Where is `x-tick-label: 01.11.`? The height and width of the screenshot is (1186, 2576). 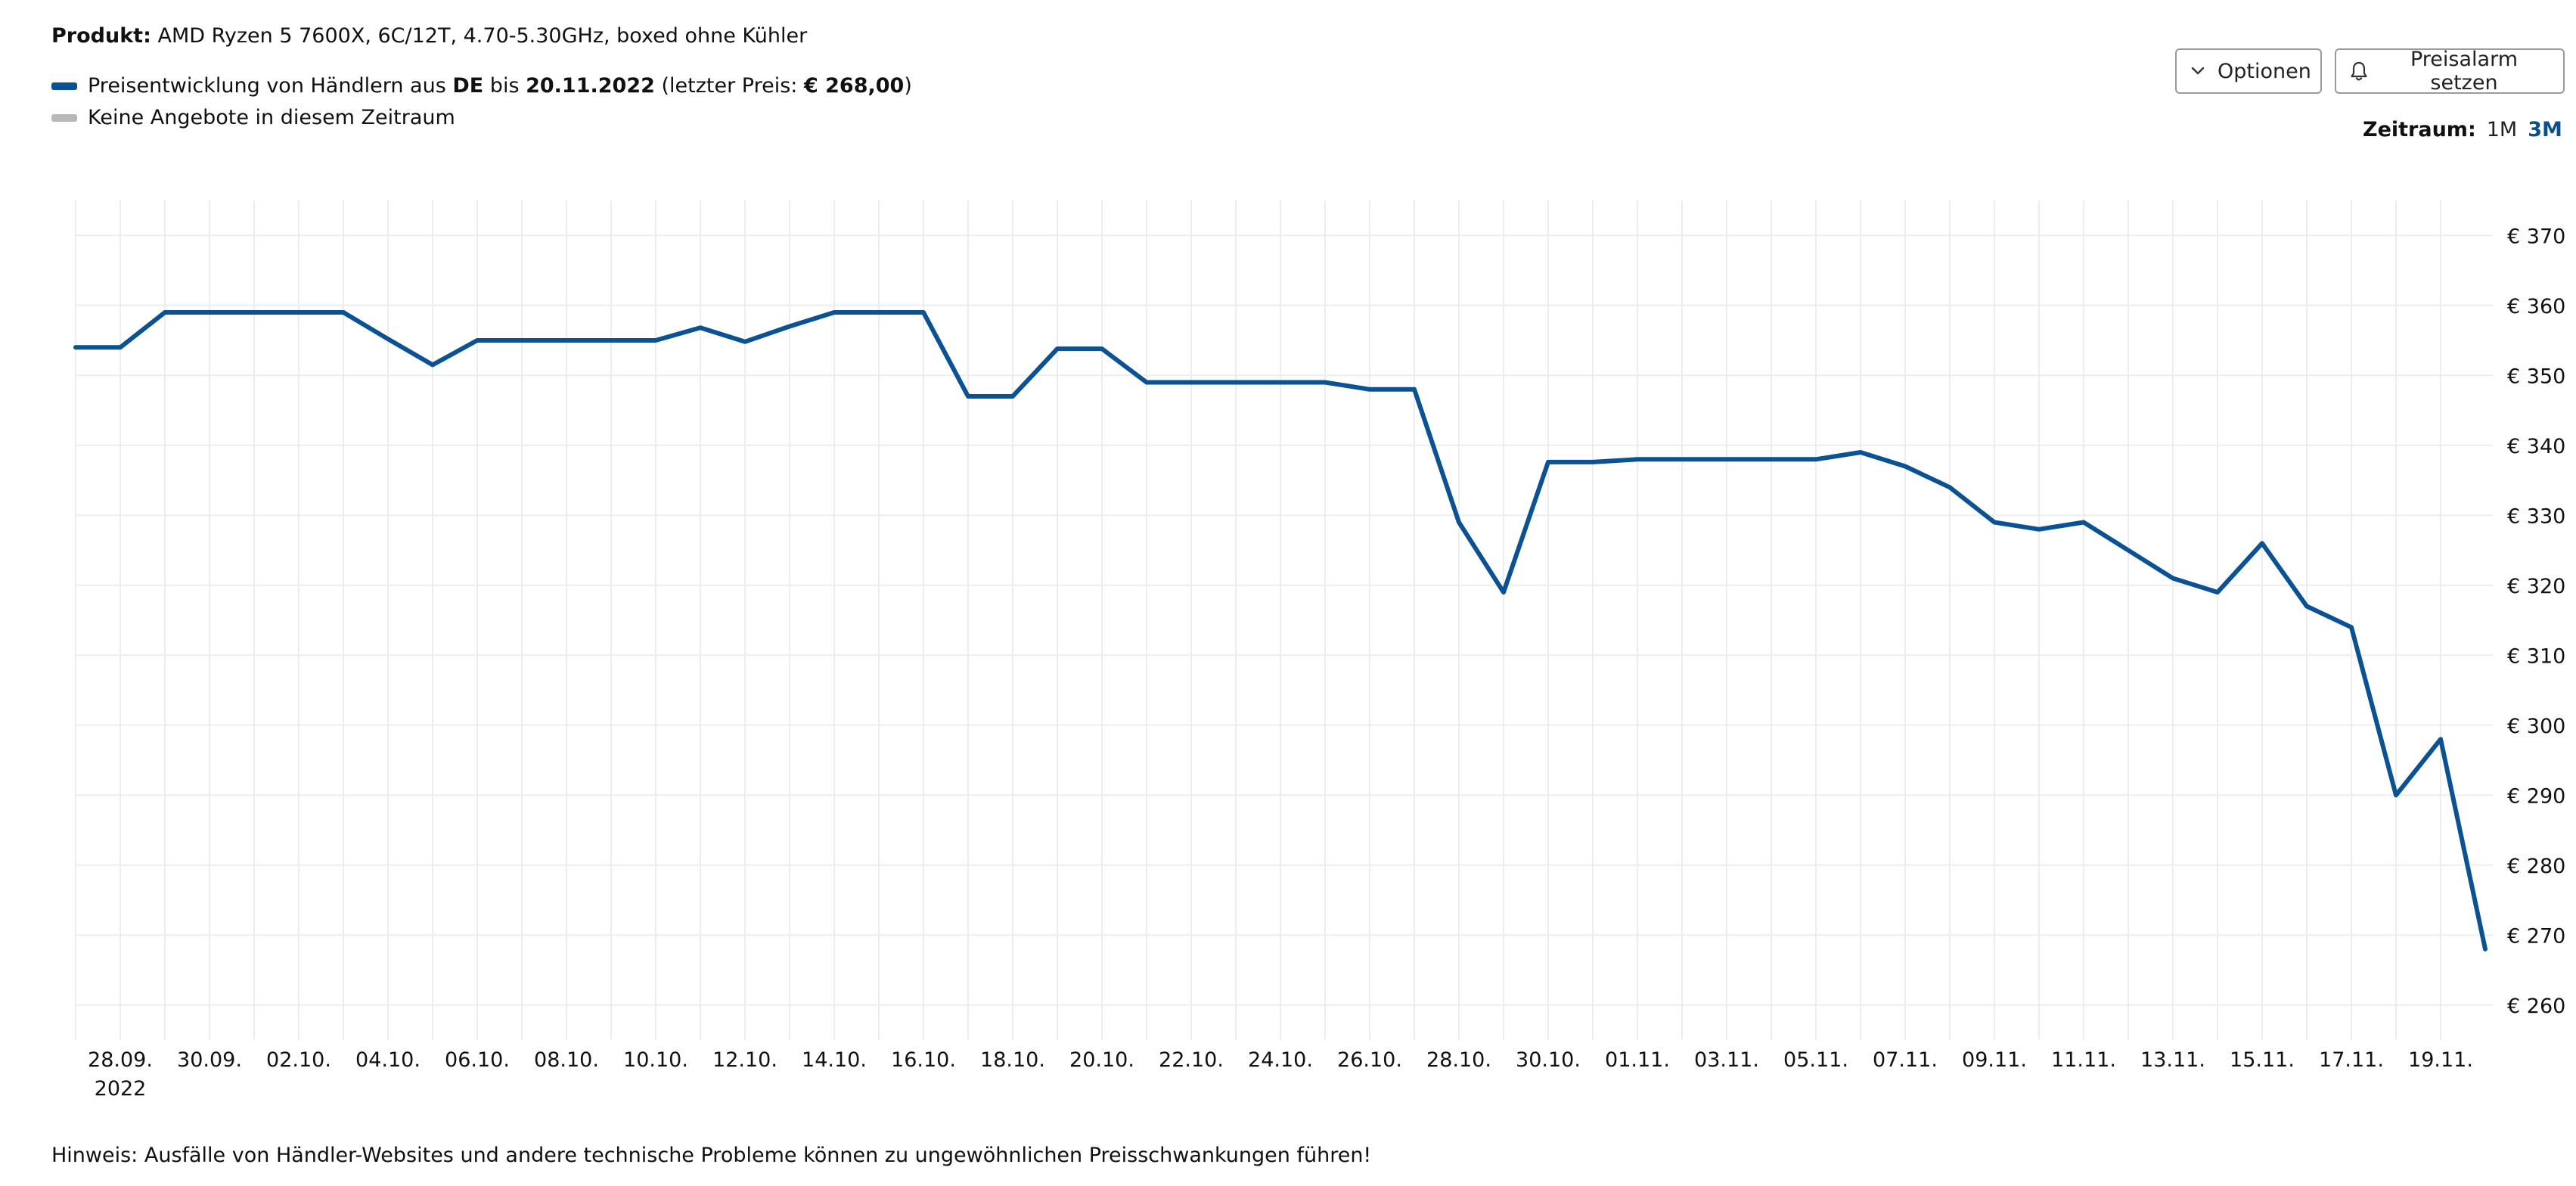 x-tick-label: 01.11. is located at coordinates (1637, 1060).